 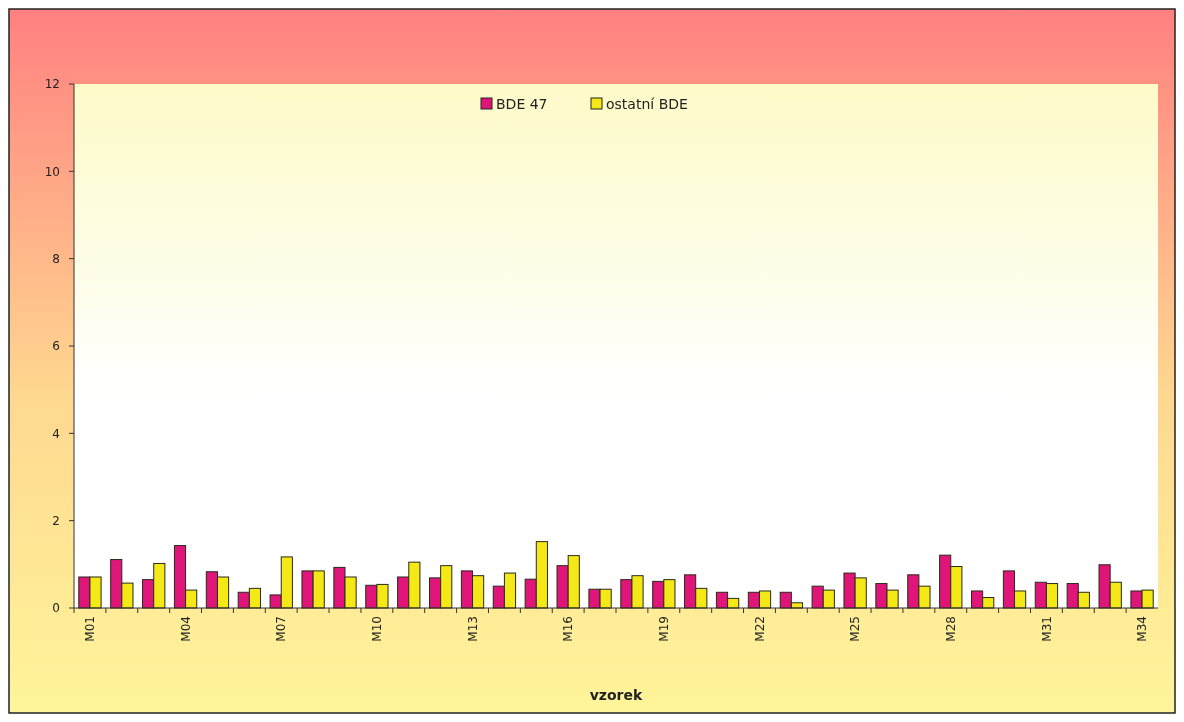 I want to click on y-tick-label: 0, so click(x=56, y=608).